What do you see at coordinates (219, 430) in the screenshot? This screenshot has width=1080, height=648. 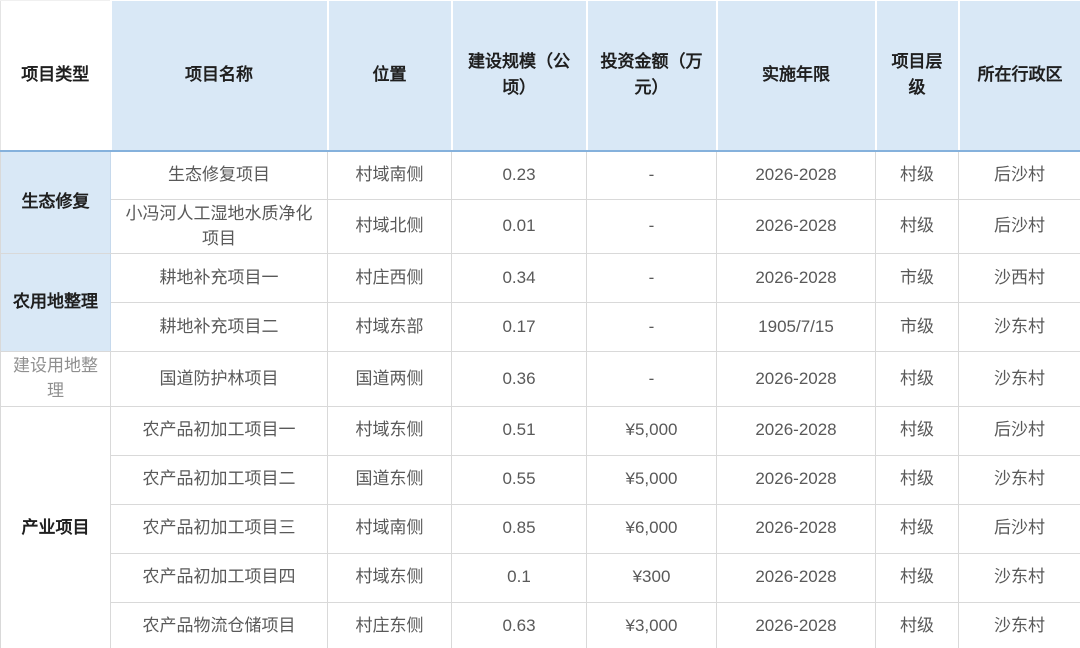 I see `cell-project-name: 农产品初加工项目一` at bounding box center [219, 430].